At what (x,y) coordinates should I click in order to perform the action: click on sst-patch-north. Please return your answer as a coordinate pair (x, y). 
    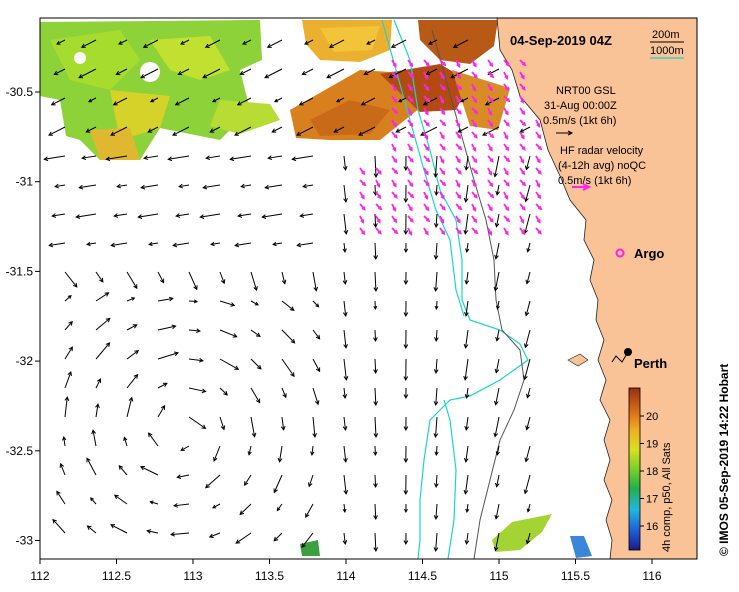
    Looking at the image, I should click on (400, 80).